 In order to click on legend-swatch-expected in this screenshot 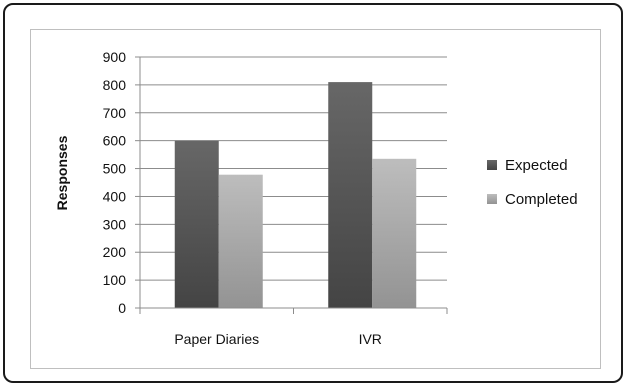, I will do `click(492, 165)`.